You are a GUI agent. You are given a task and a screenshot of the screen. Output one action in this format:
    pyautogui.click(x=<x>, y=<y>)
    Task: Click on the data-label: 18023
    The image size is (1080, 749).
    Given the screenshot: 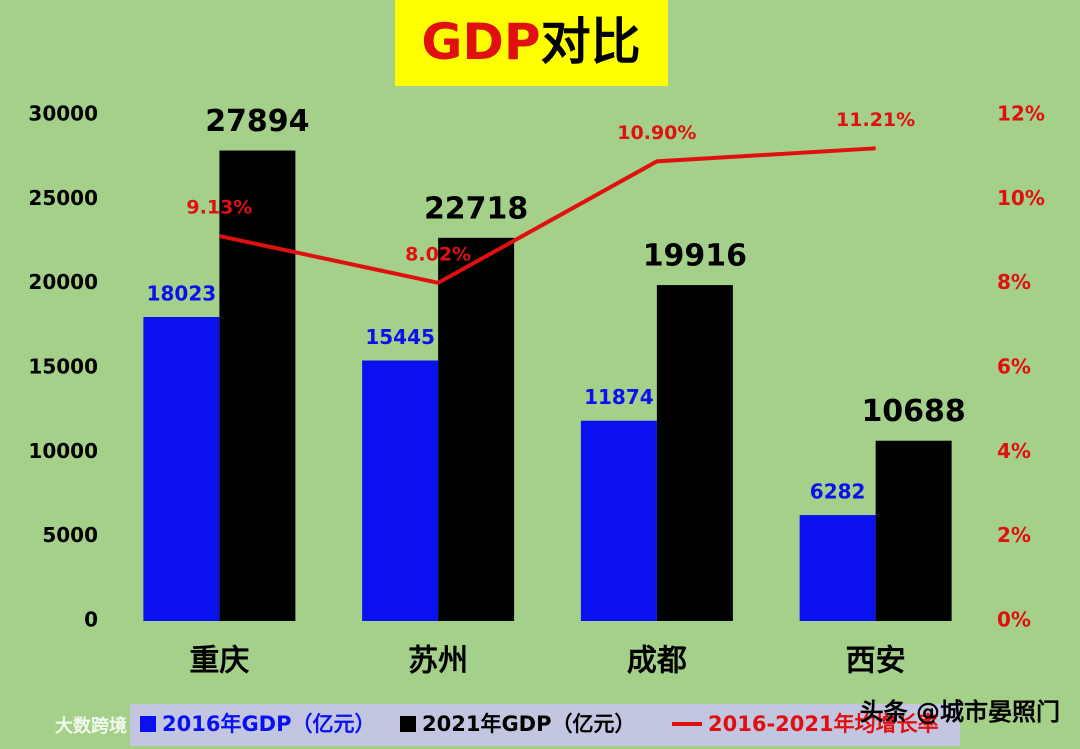 What is the action you would take?
    pyautogui.click(x=182, y=294)
    